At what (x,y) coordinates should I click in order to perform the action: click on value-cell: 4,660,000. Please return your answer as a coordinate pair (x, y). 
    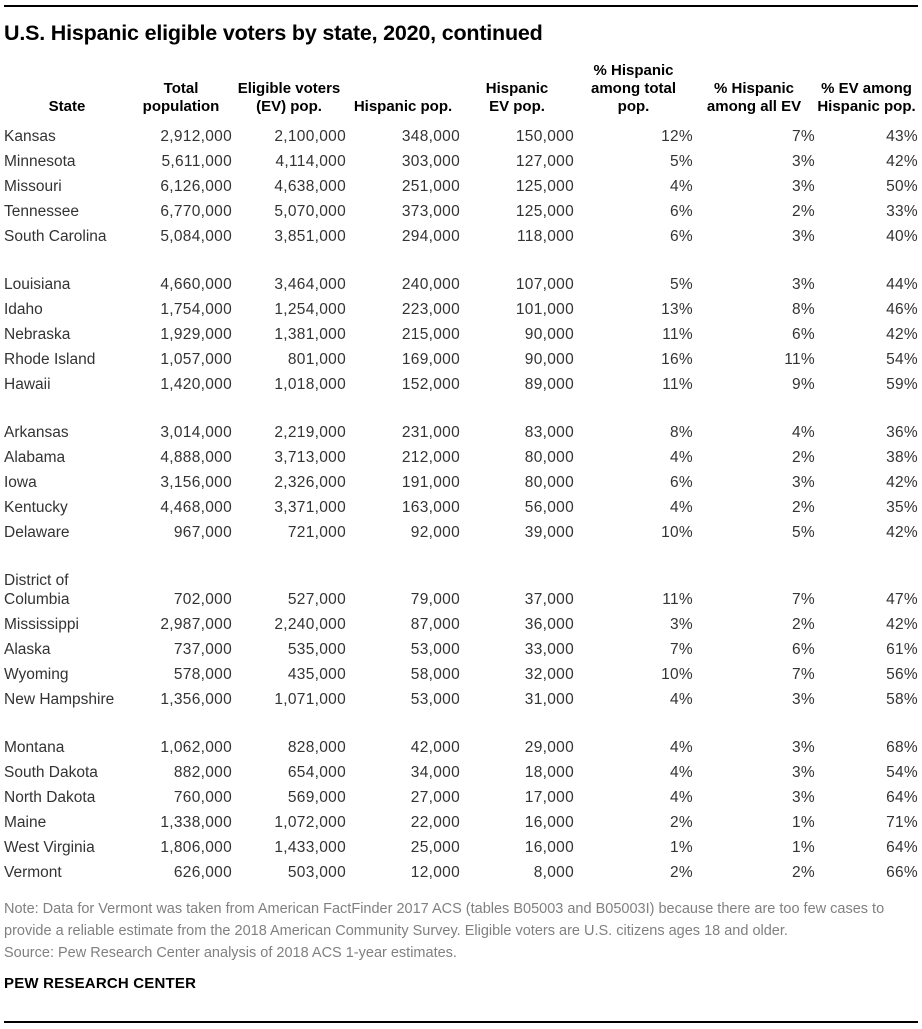
    Looking at the image, I should click on (196, 284).